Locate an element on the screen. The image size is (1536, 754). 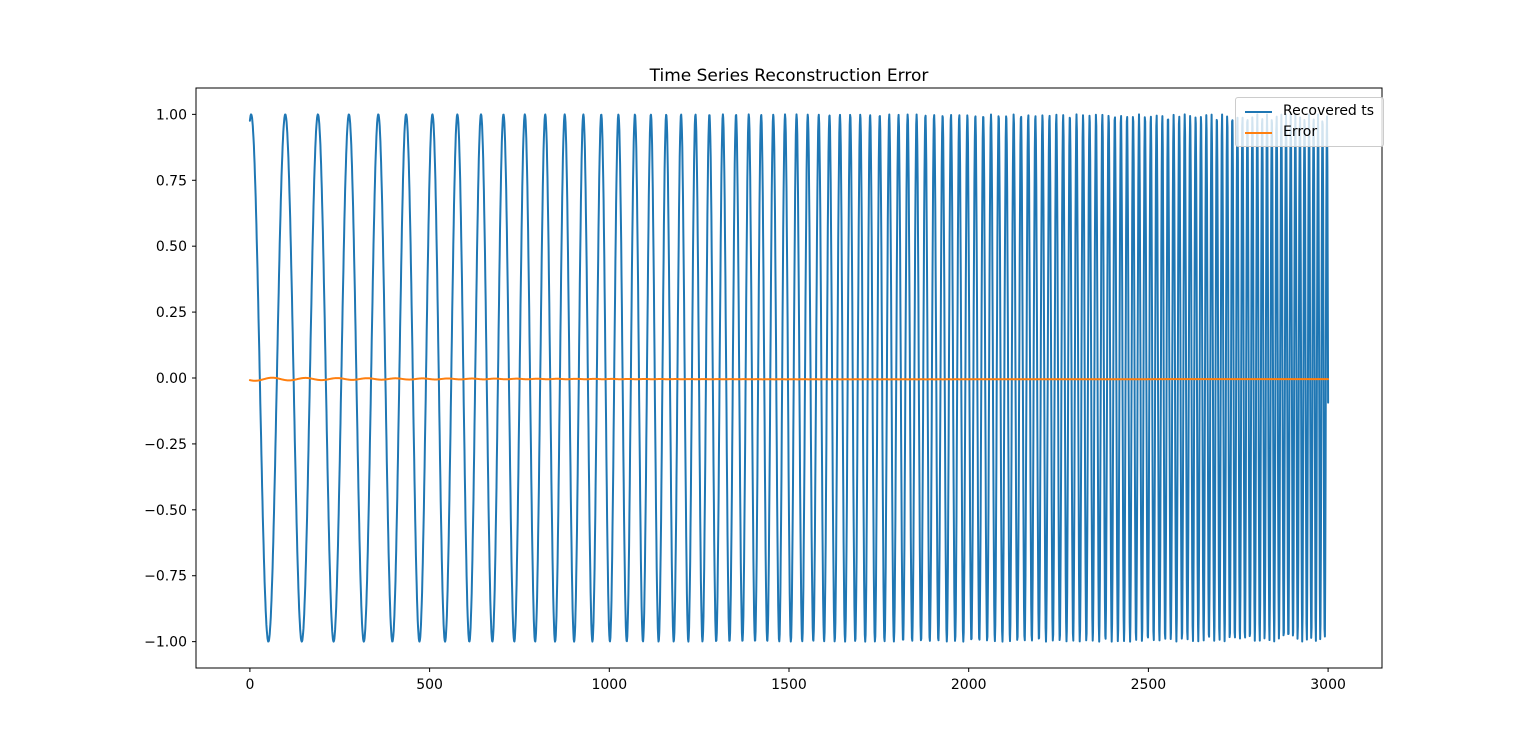
legend-entry-recovered-ts: Recovered ts is located at coordinates (1309, 111).